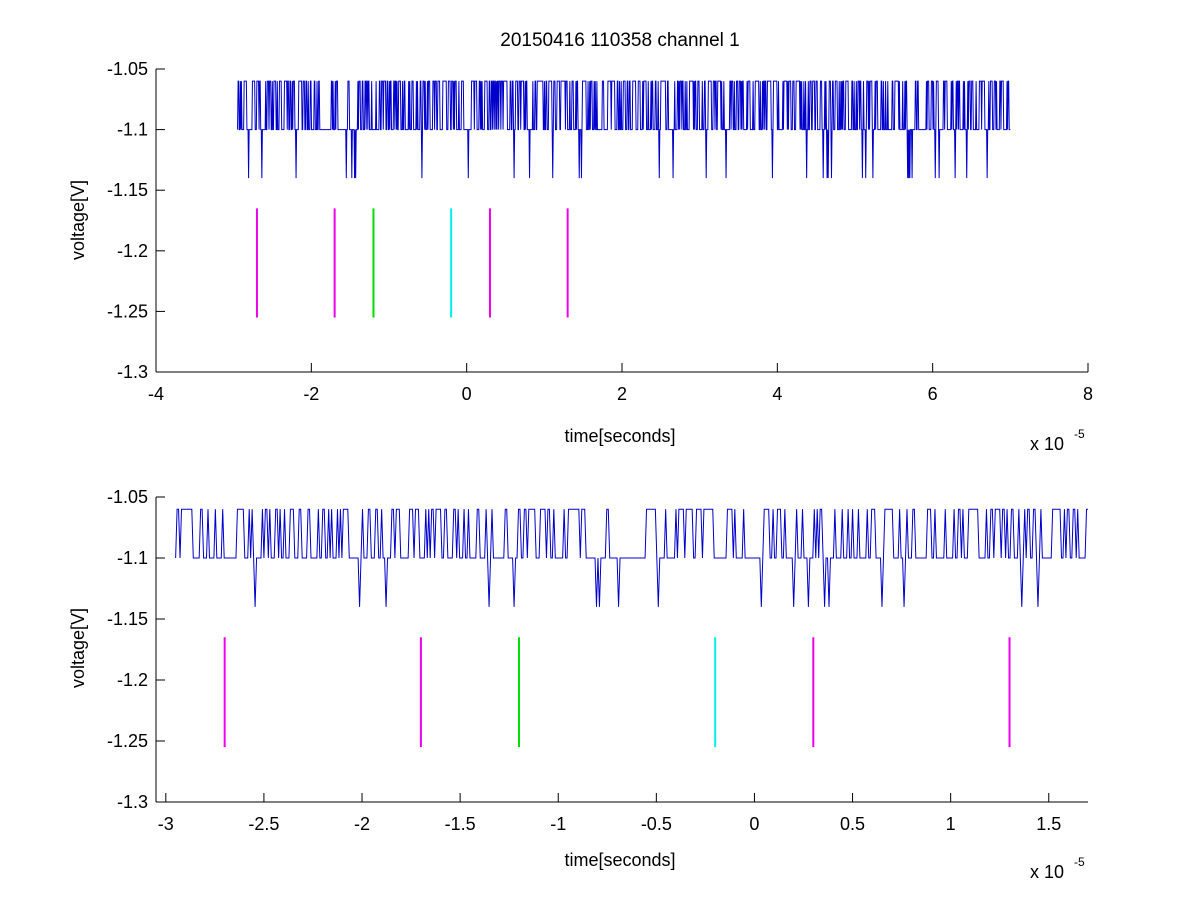  I want to click on bottom-plot-y-tick-label: -1.1, so click(132, 558).